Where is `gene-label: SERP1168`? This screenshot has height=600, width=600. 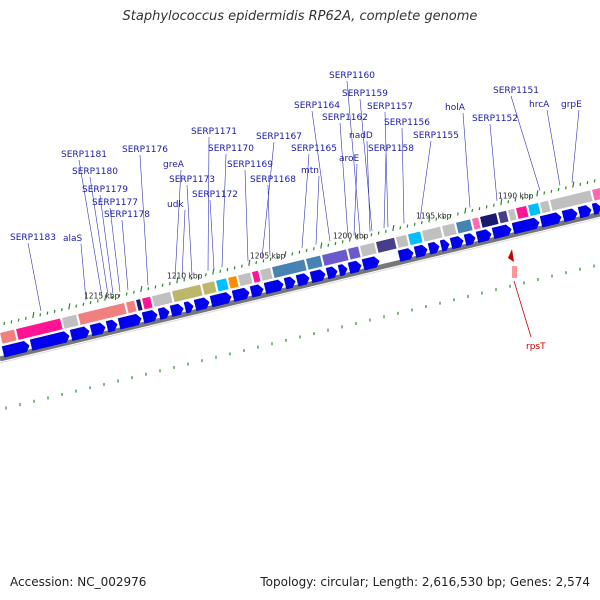
gene-label: SERP1168 is located at coordinates (273, 180).